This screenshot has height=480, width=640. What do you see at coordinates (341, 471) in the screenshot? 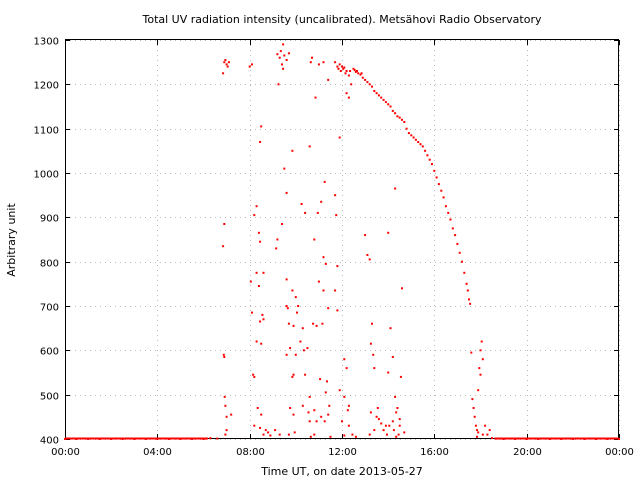
I see `x-axis-label: Time UT, on date 2013-05-27` at bounding box center [341, 471].